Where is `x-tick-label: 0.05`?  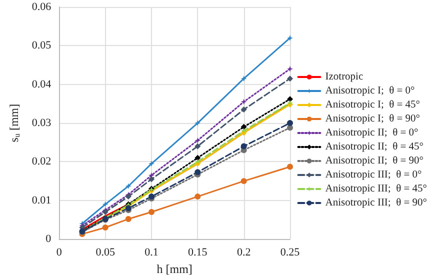
x-tick-label: 0.05 is located at coordinates (106, 252).